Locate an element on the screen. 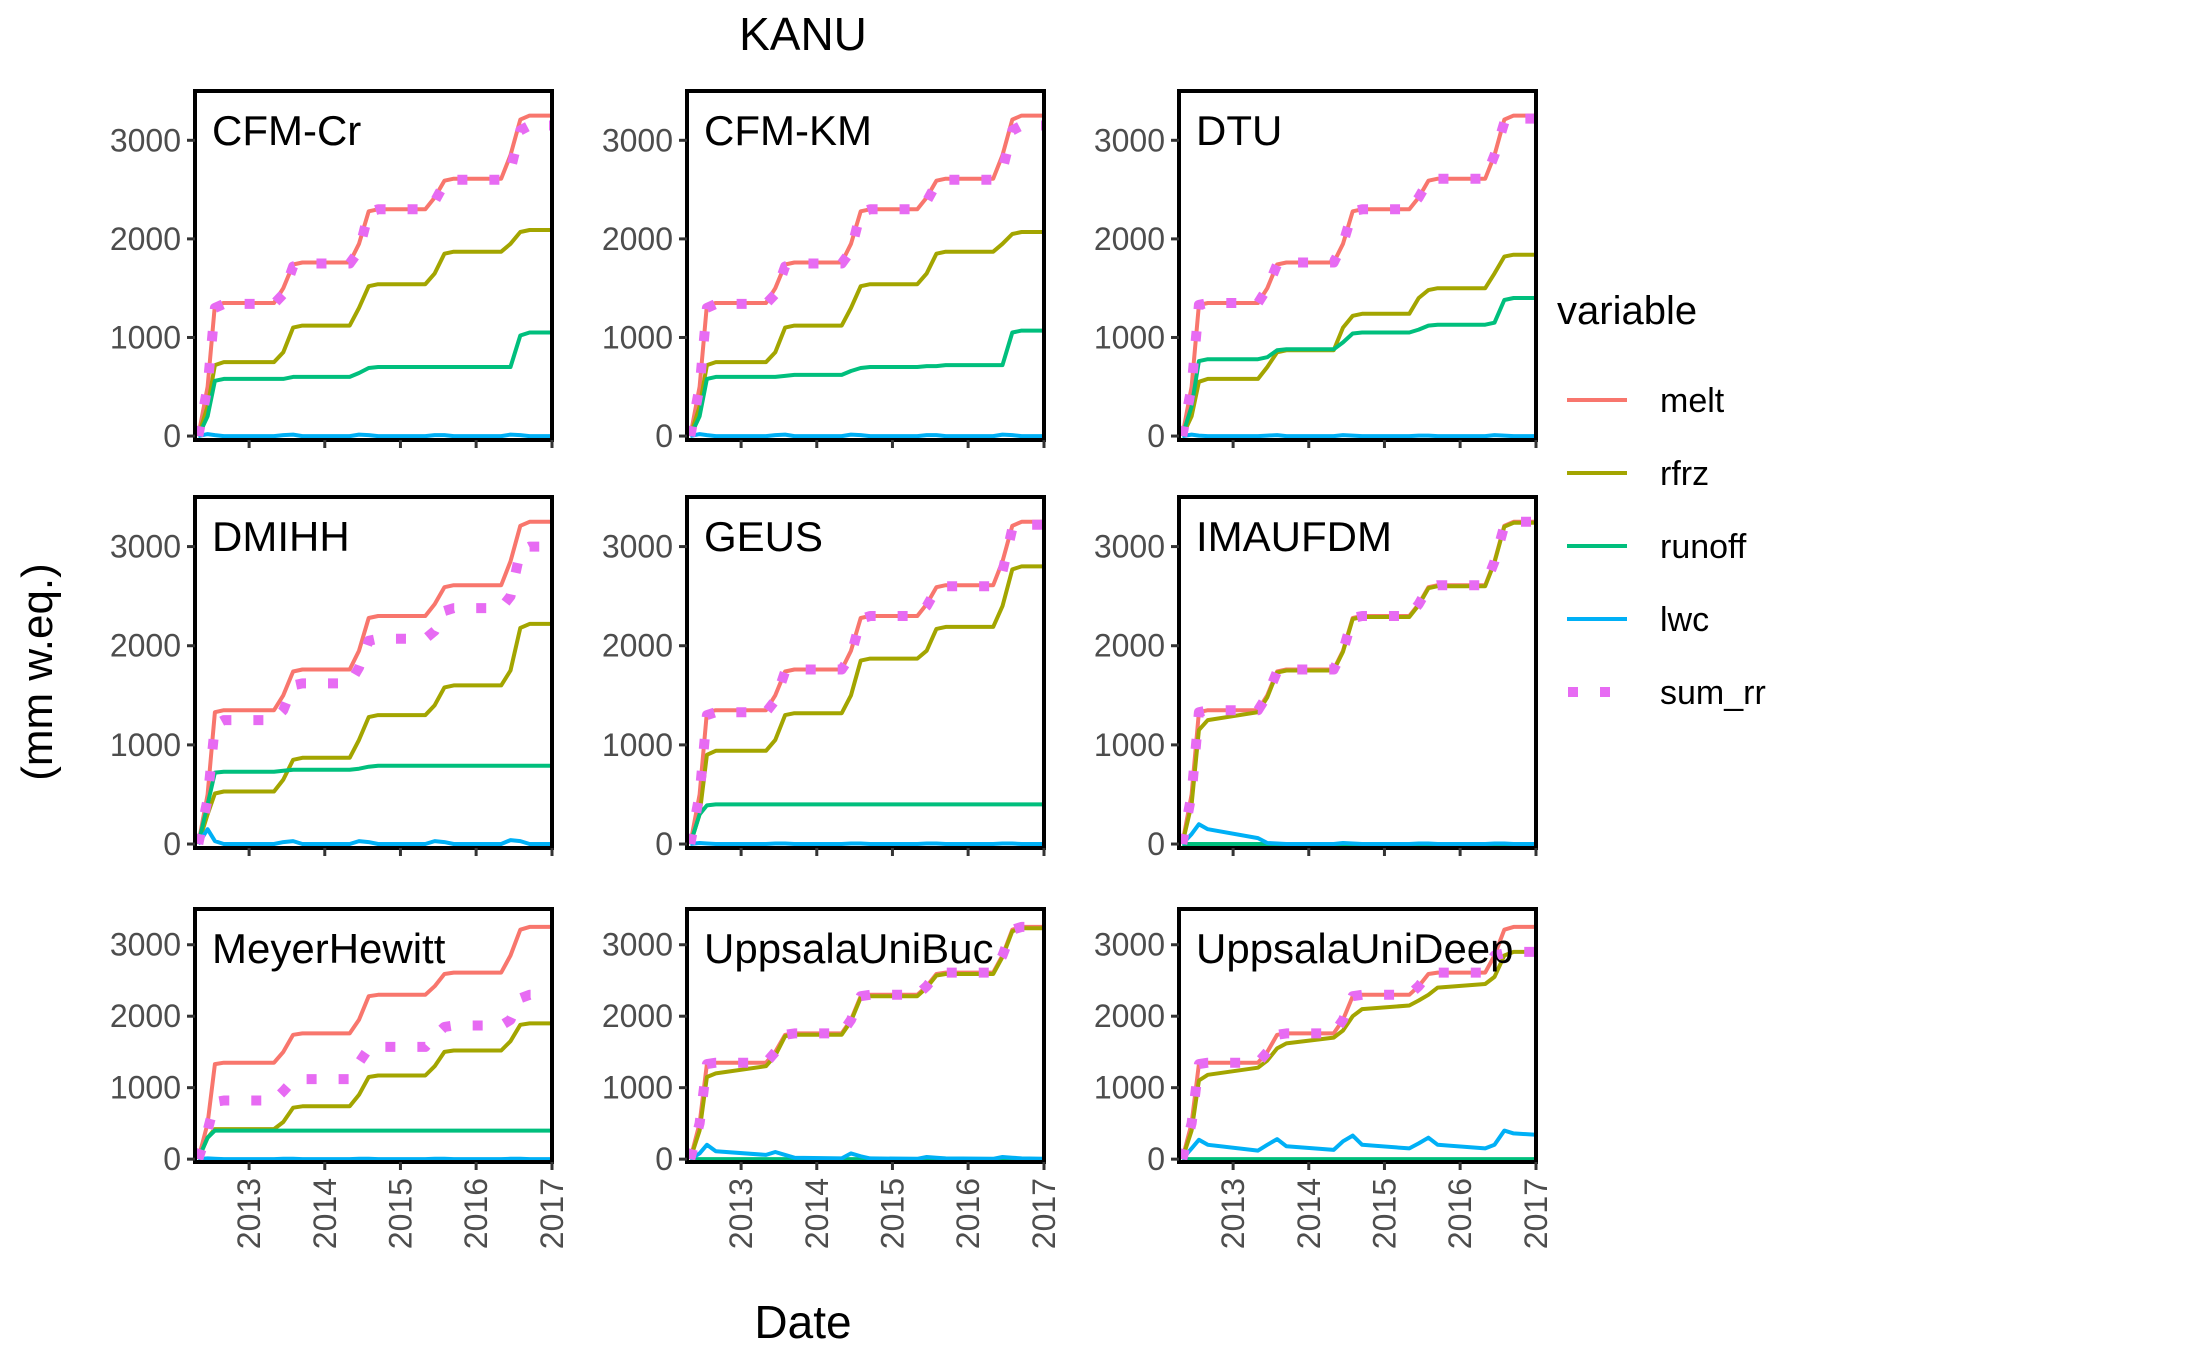 The width and height of the screenshot is (2187, 1350). panel-imaufdm: IMAUFDM 0 1000 2000 3000 is located at coordinates (1316, 678).